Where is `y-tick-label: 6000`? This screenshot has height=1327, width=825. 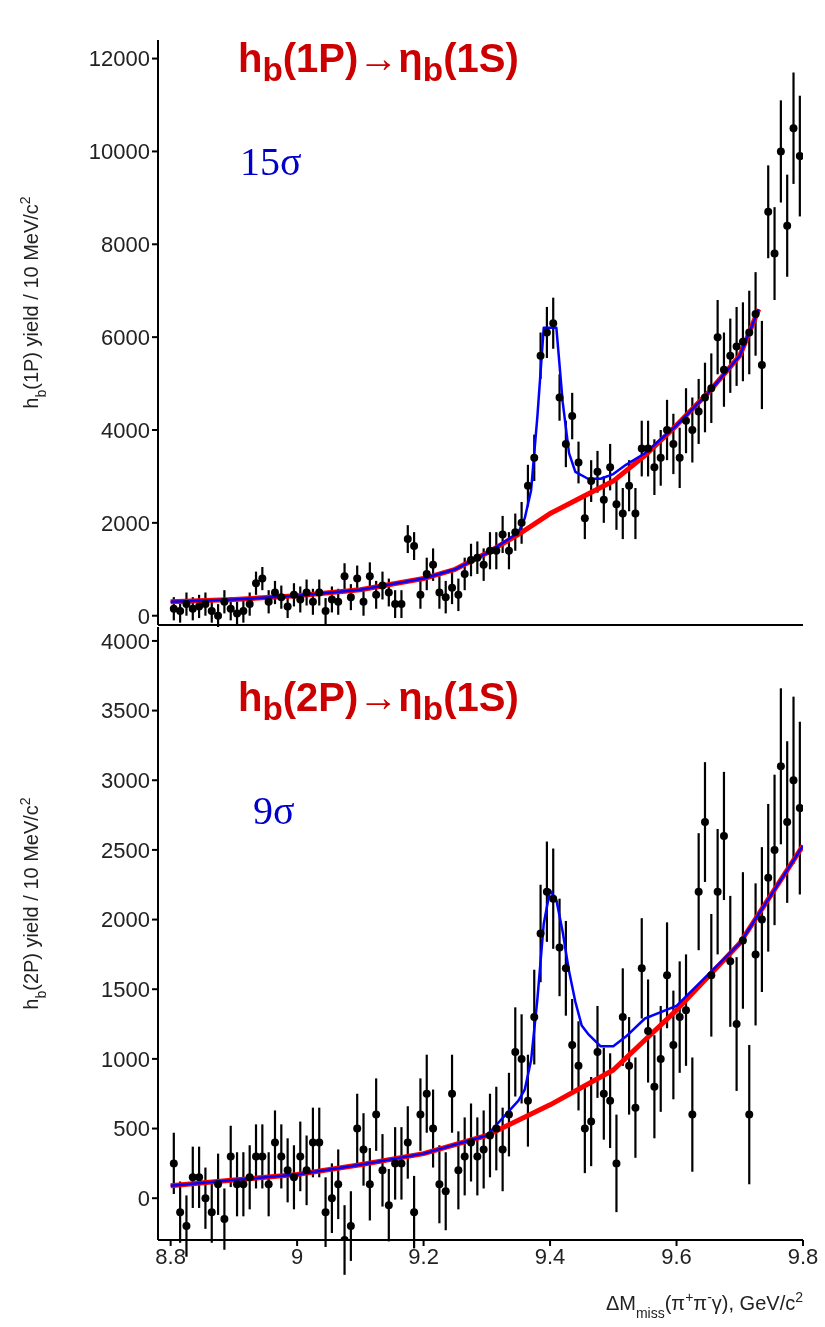 y-tick-label: 6000 is located at coordinates (125, 337).